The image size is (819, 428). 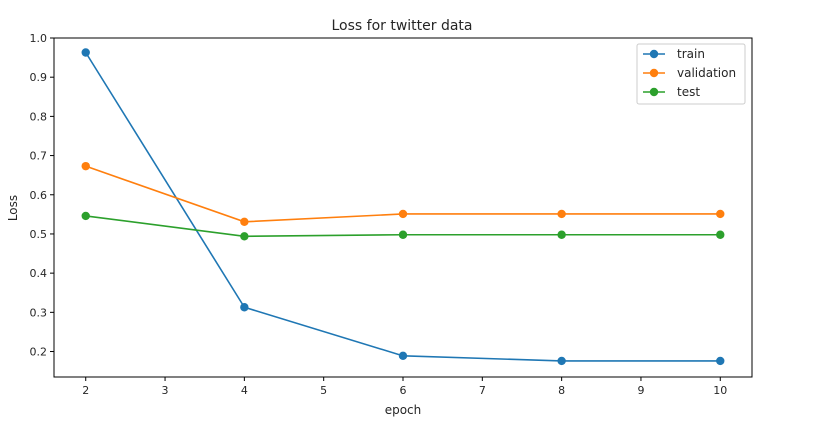 What do you see at coordinates (39, 38) in the screenshot?
I see `y-tick-label: 1.0` at bounding box center [39, 38].